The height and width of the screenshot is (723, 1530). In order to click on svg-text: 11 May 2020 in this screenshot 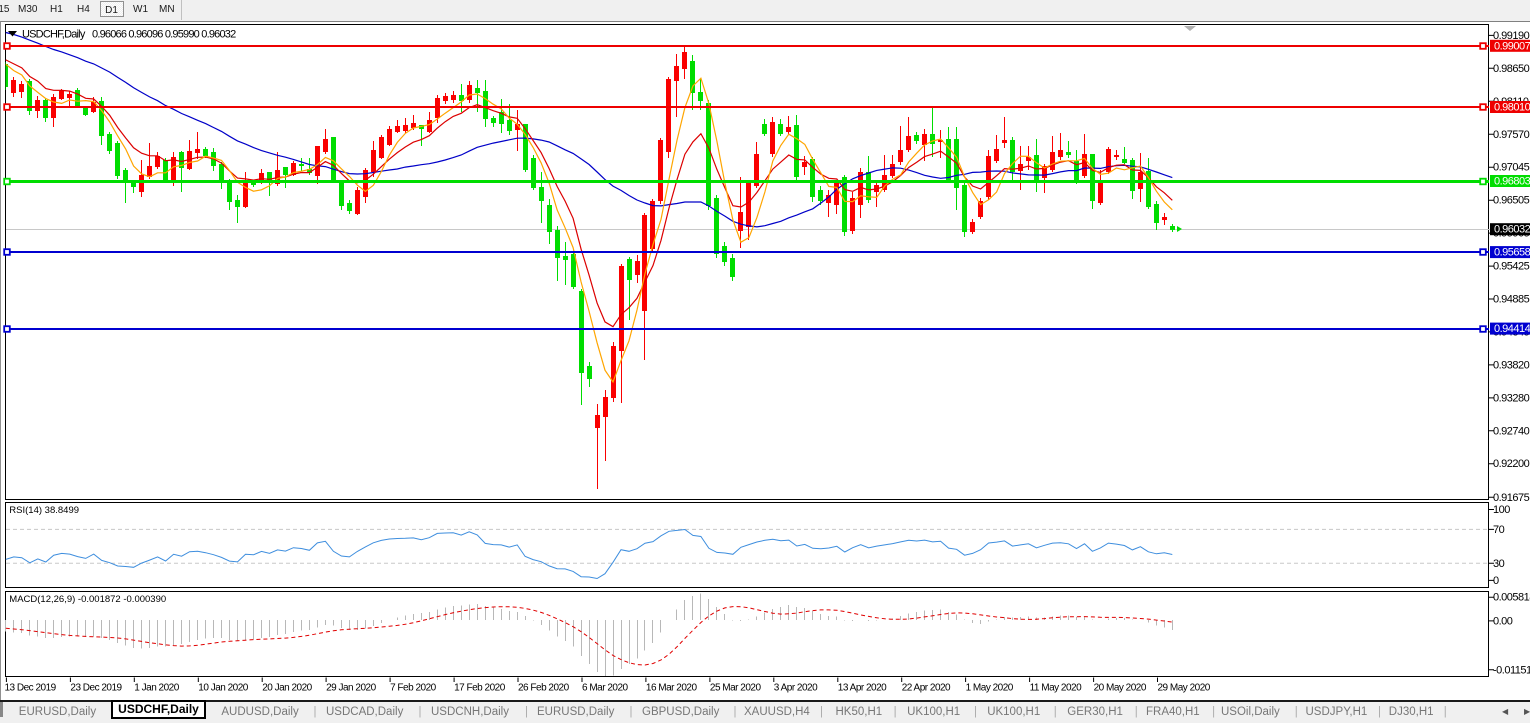, I will do `click(1056, 688)`.